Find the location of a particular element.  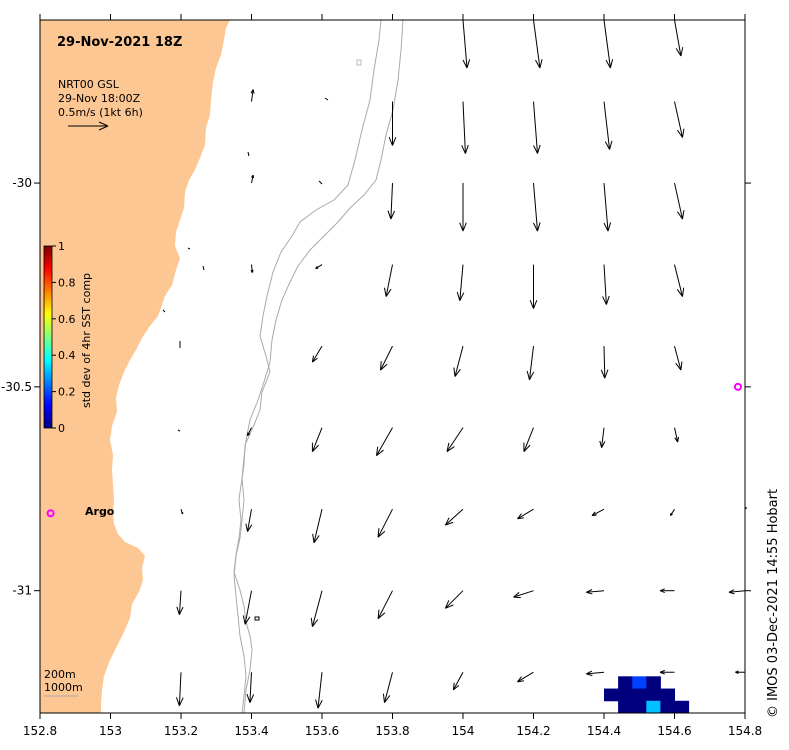

x-tick-label: 154.8 is located at coordinates (745, 731).